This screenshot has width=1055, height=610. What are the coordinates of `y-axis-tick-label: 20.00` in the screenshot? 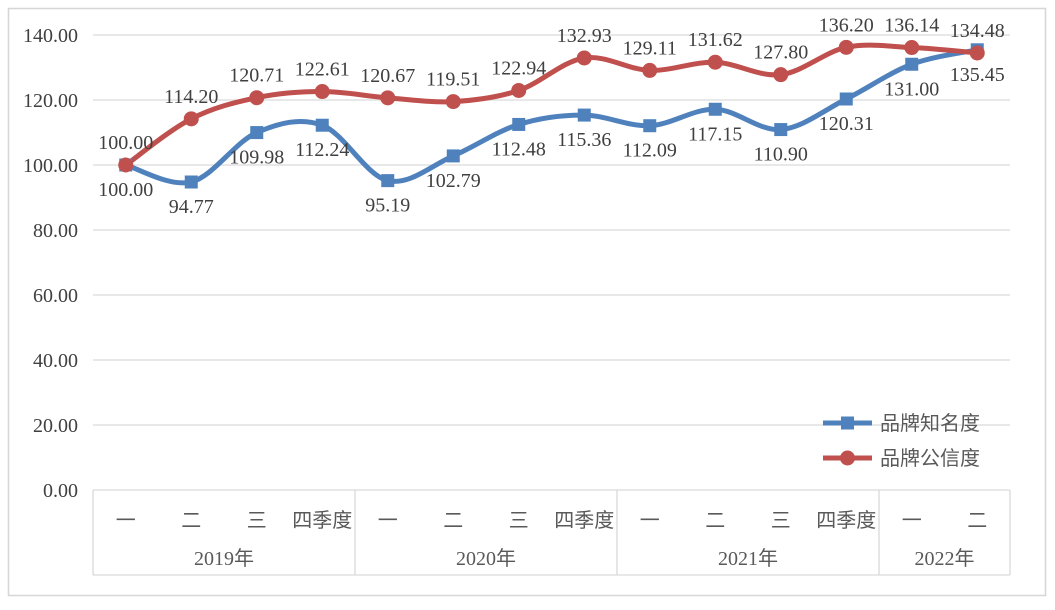 It's located at (55, 426).